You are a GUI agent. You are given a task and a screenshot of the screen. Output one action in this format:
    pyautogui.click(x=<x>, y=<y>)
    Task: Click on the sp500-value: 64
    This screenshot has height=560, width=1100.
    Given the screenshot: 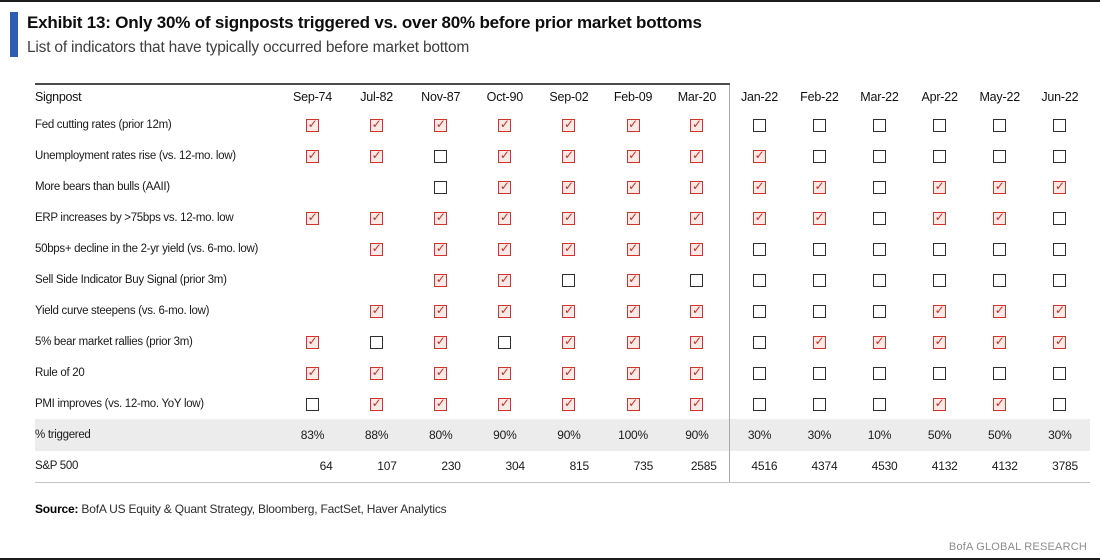 What is the action you would take?
    pyautogui.click(x=312, y=467)
    